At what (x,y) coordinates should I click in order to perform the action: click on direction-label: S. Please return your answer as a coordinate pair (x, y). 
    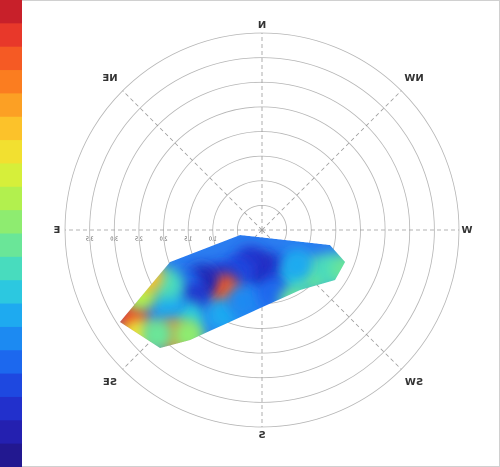
    Looking at the image, I should click on (261, 435).